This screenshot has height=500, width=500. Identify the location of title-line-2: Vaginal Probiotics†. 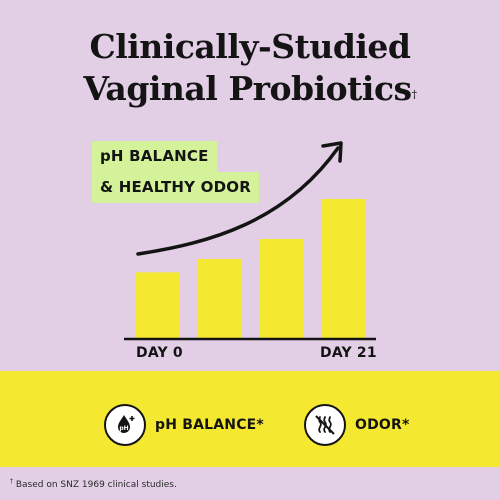
(250, 89).